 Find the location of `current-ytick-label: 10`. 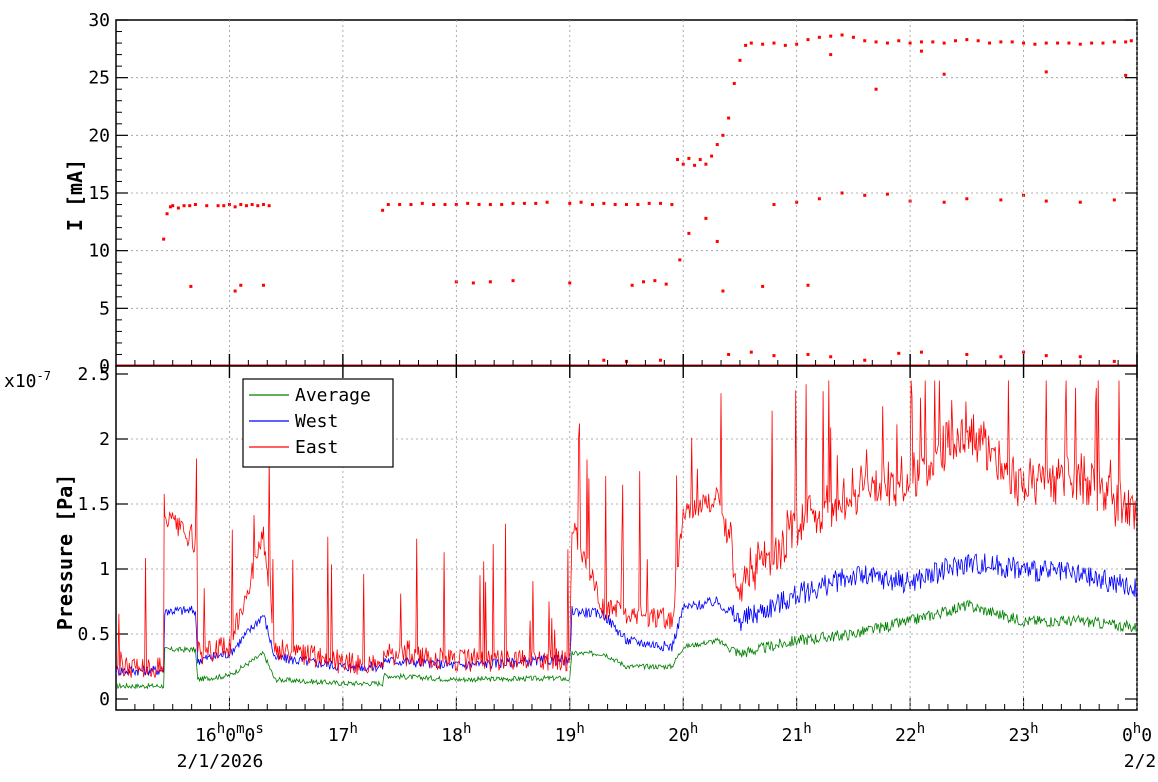

current-ytick-label: 10 is located at coordinates (99, 251).